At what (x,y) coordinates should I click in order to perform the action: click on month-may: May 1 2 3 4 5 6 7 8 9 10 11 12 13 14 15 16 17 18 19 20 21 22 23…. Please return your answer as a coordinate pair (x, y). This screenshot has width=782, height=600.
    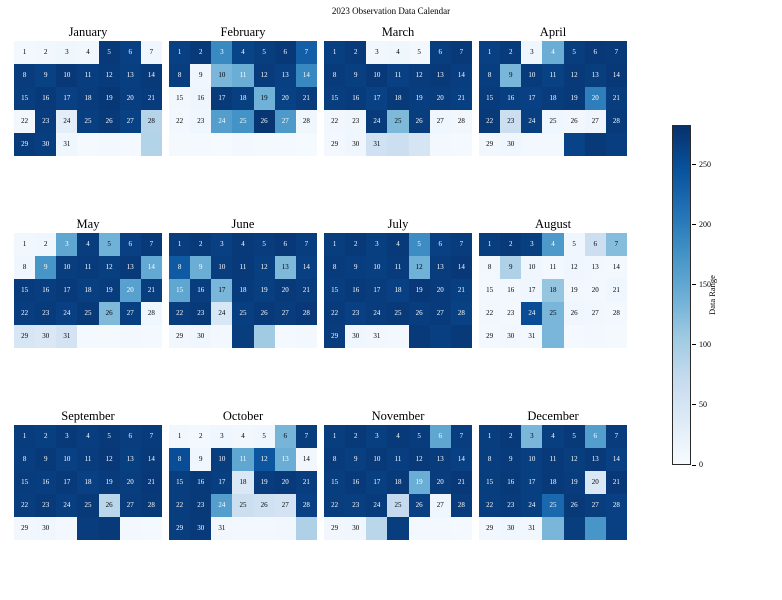
    Looking at the image, I should click on (88, 282).